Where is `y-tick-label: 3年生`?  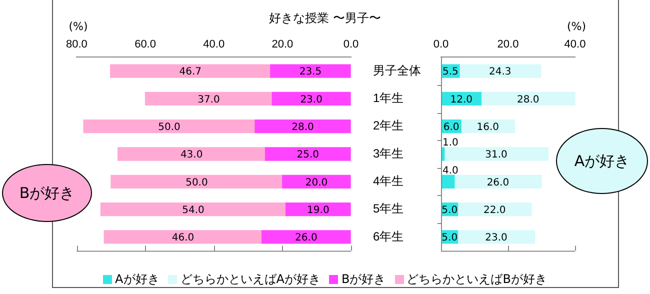 y-tick-label: 3年生 is located at coordinates (388, 153).